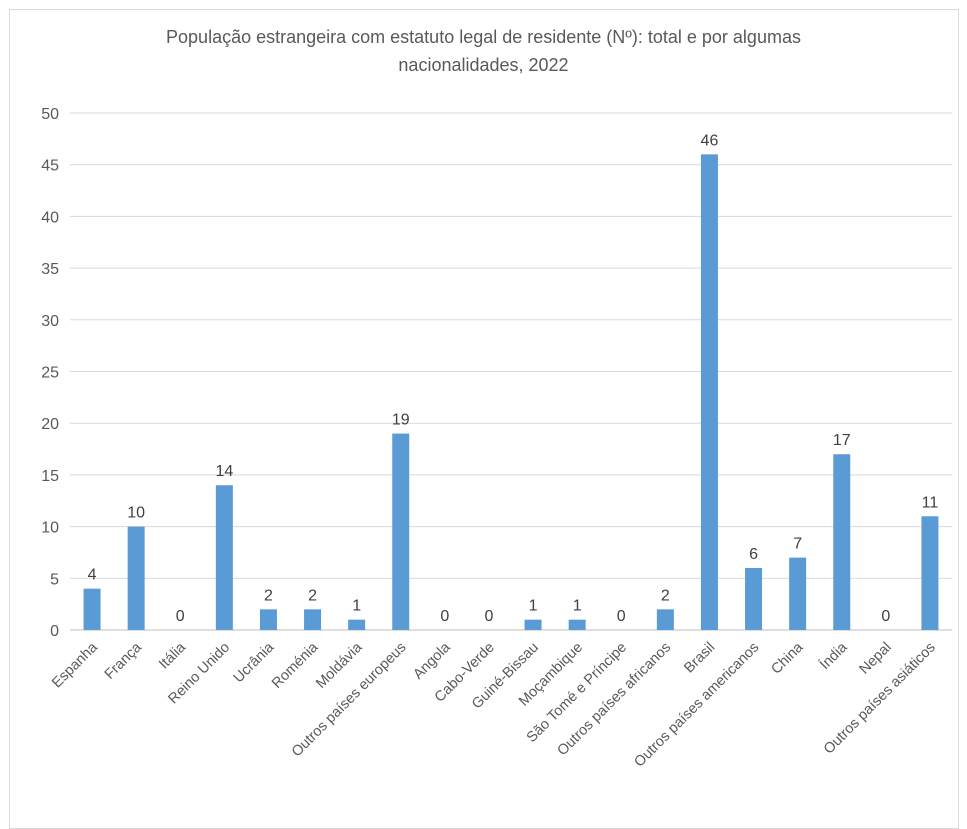 This screenshot has width=967, height=829. What do you see at coordinates (92, 575) in the screenshot?
I see `data-label: 4` at bounding box center [92, 575].